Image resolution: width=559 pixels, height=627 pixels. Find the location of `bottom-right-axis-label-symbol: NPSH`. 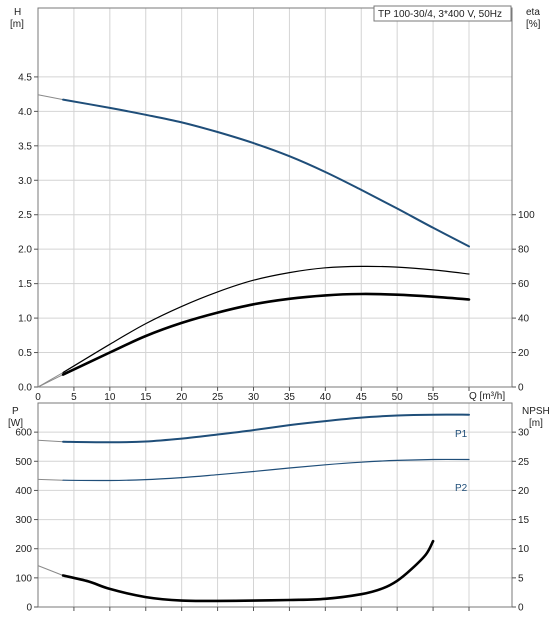

bottom-right-axis-label-symbol: NPSH is located at coordinates (536, 411).